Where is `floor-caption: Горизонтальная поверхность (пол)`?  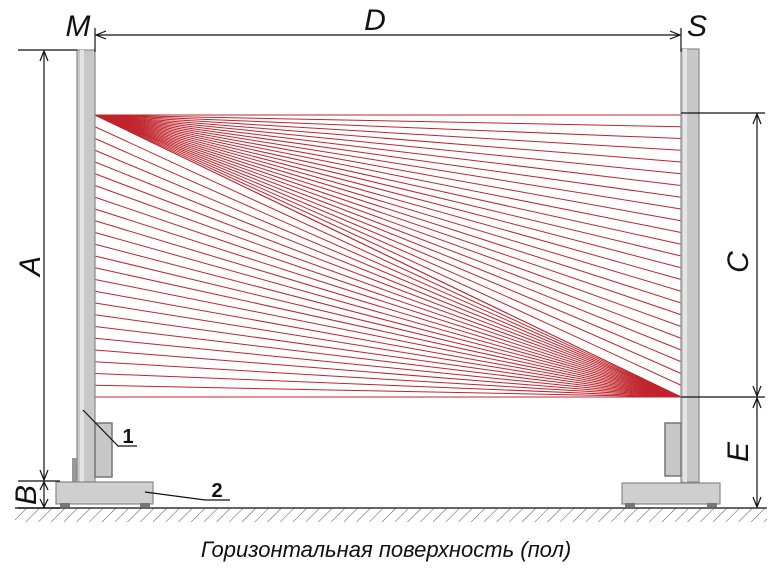
floor-caption: Горизонтальная поверхность (пол) is located at coordinates (386, 549).